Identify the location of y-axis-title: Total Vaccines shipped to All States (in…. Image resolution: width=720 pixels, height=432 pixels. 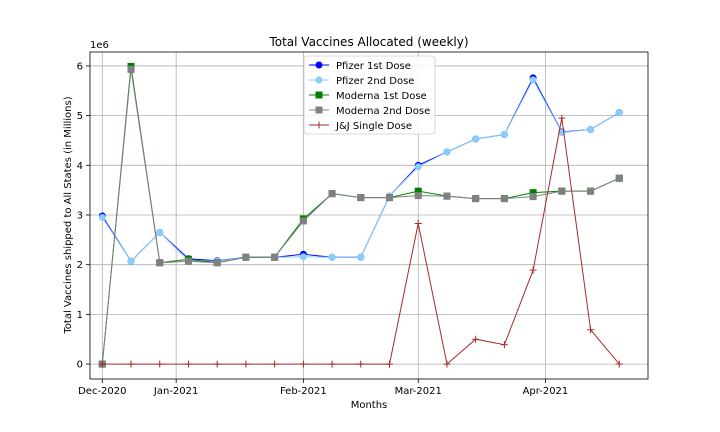
(68, 215).